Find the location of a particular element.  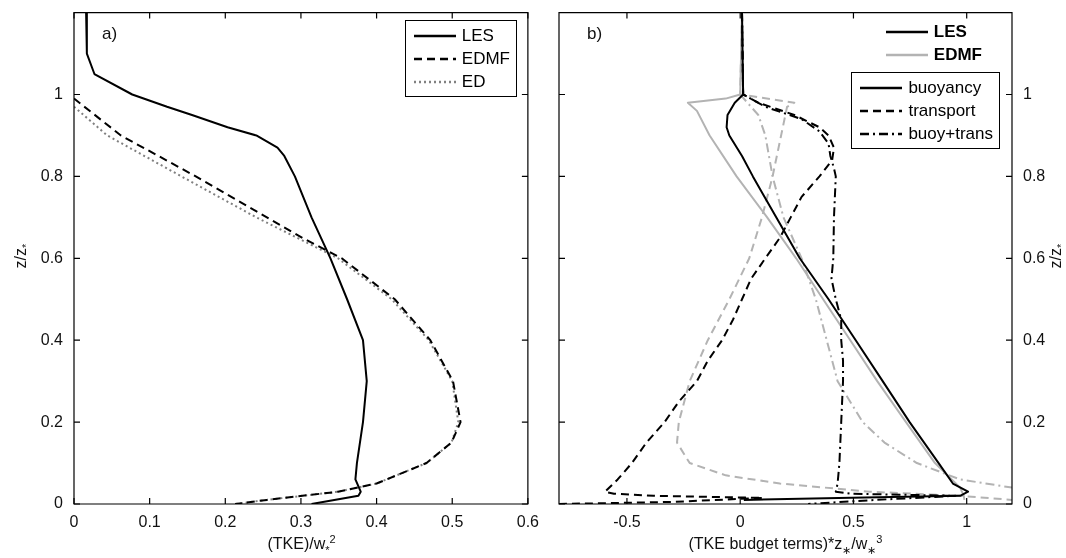

y2-tick-label: 0.8 is located at coordinates (1034, 175).